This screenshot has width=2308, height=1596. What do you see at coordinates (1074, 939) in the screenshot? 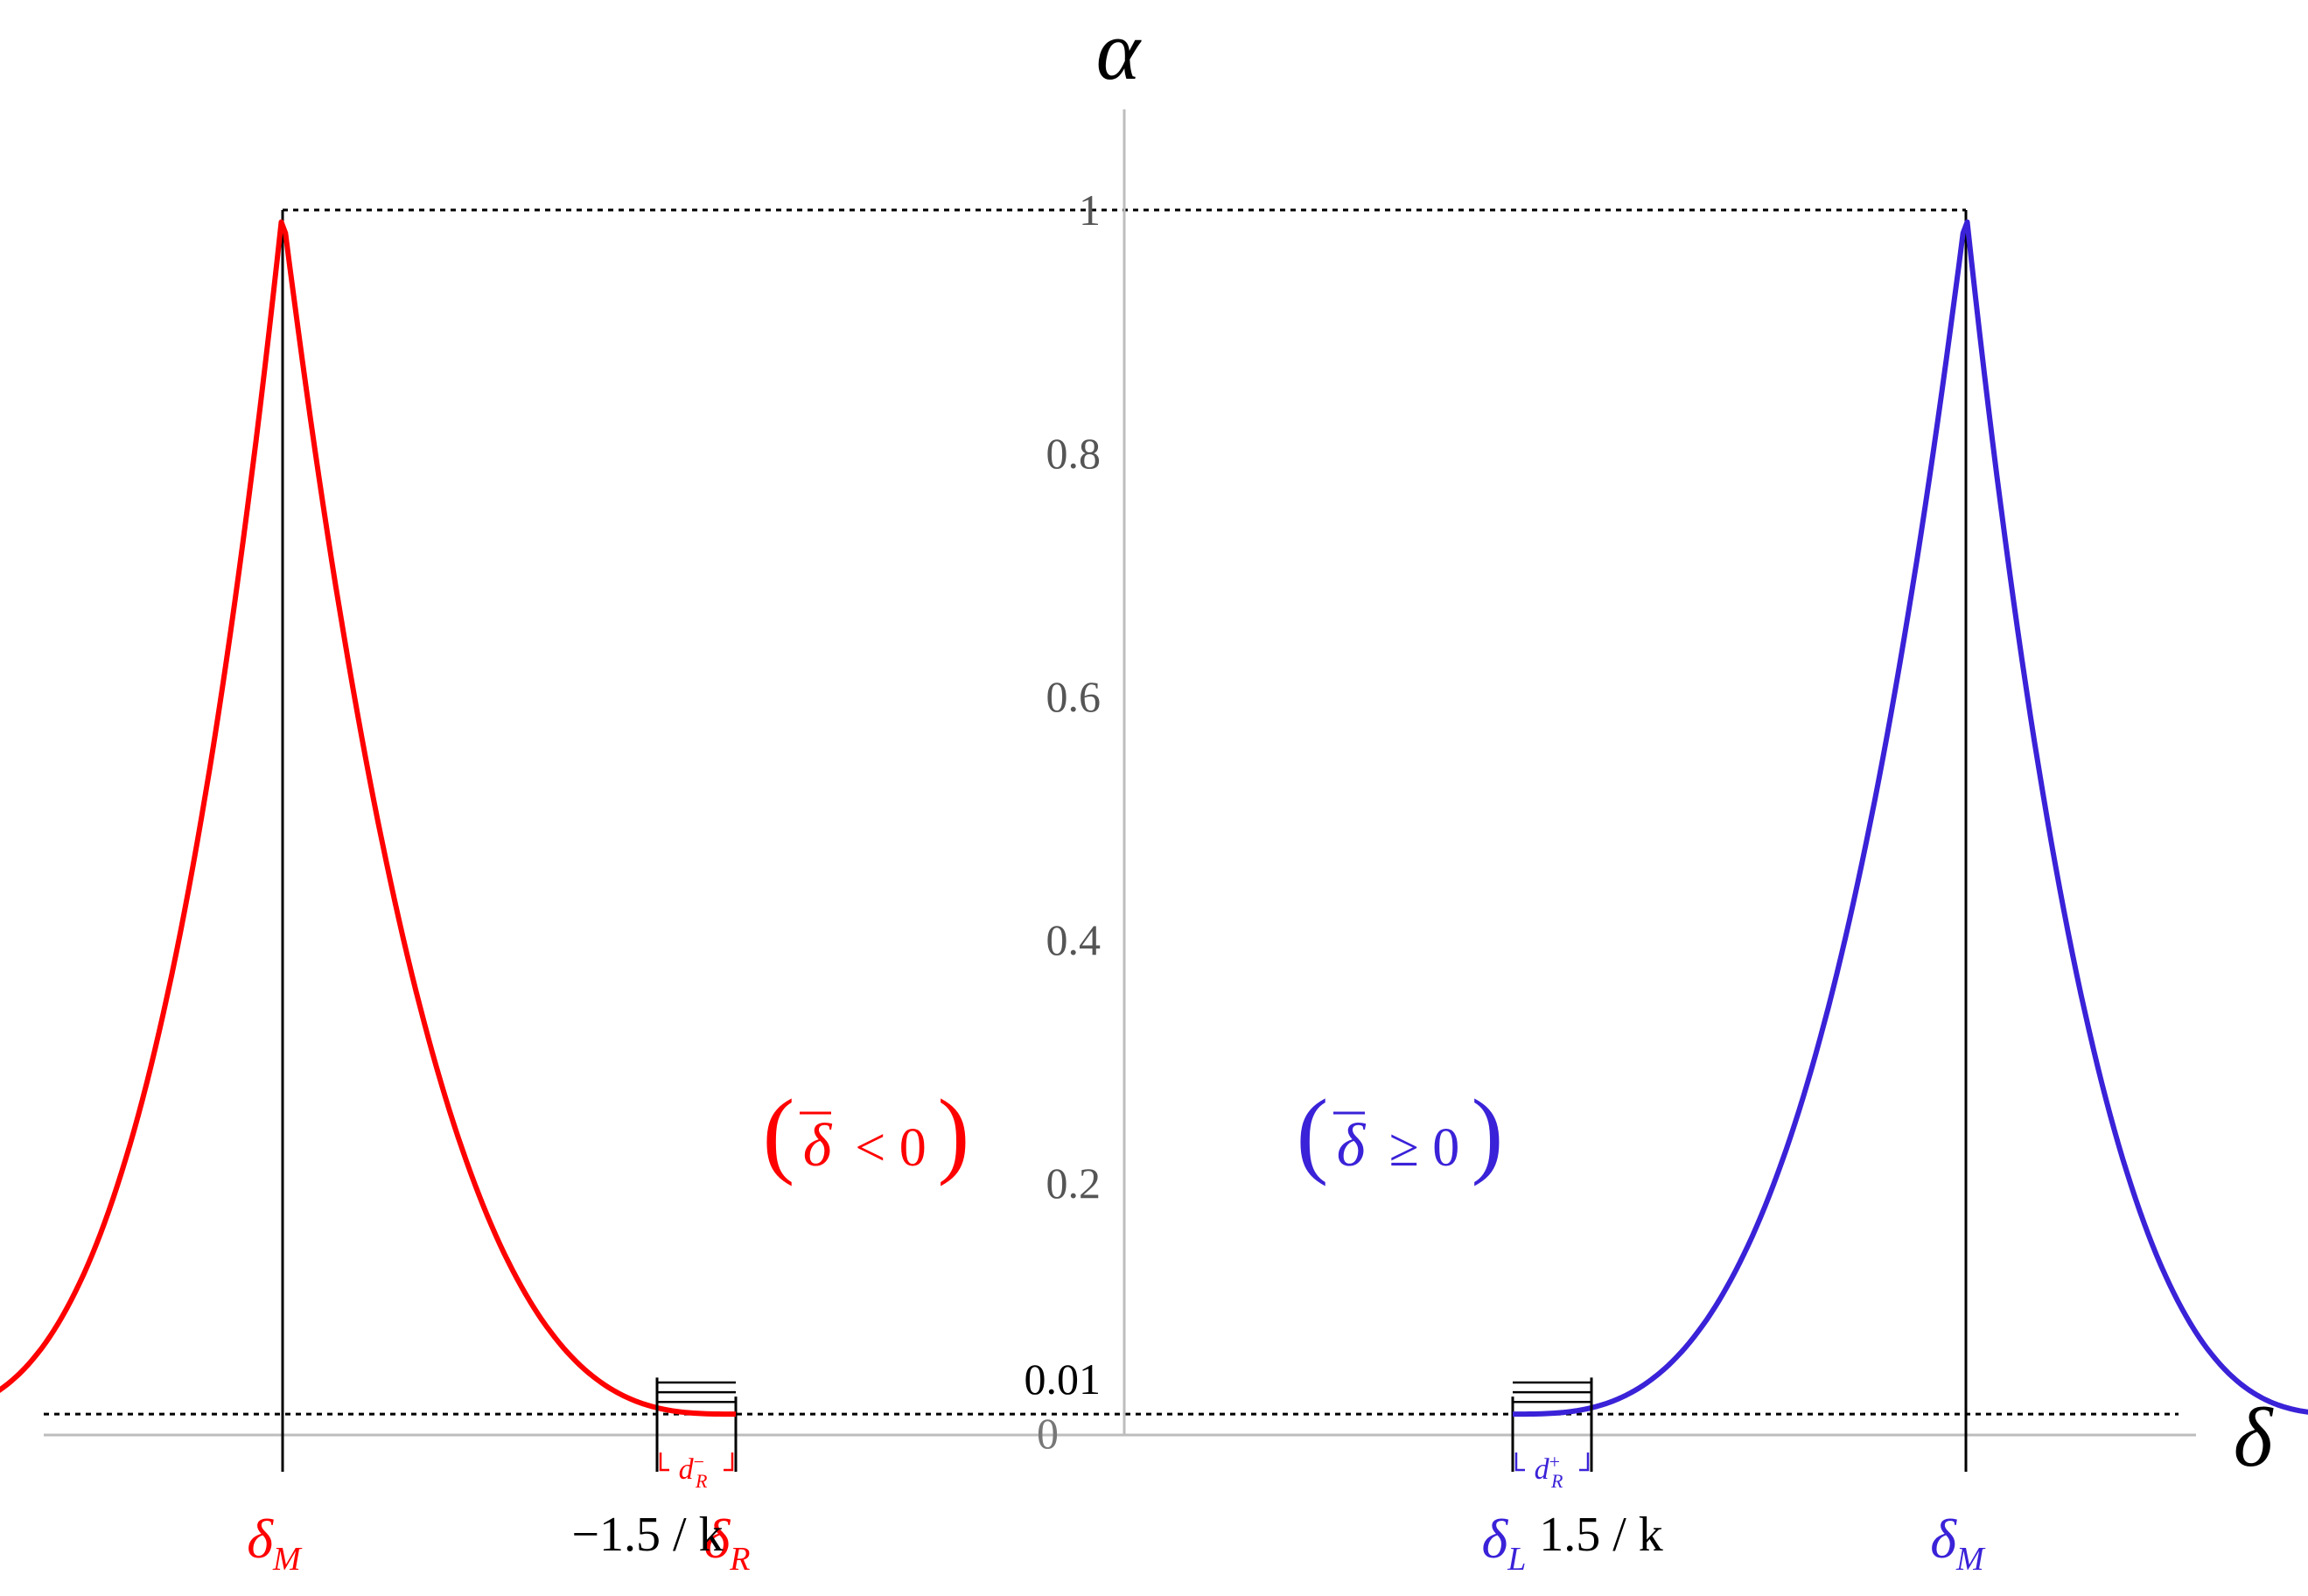
I see `y-tick-label: 0.4` at bounding box center [1074, 939].